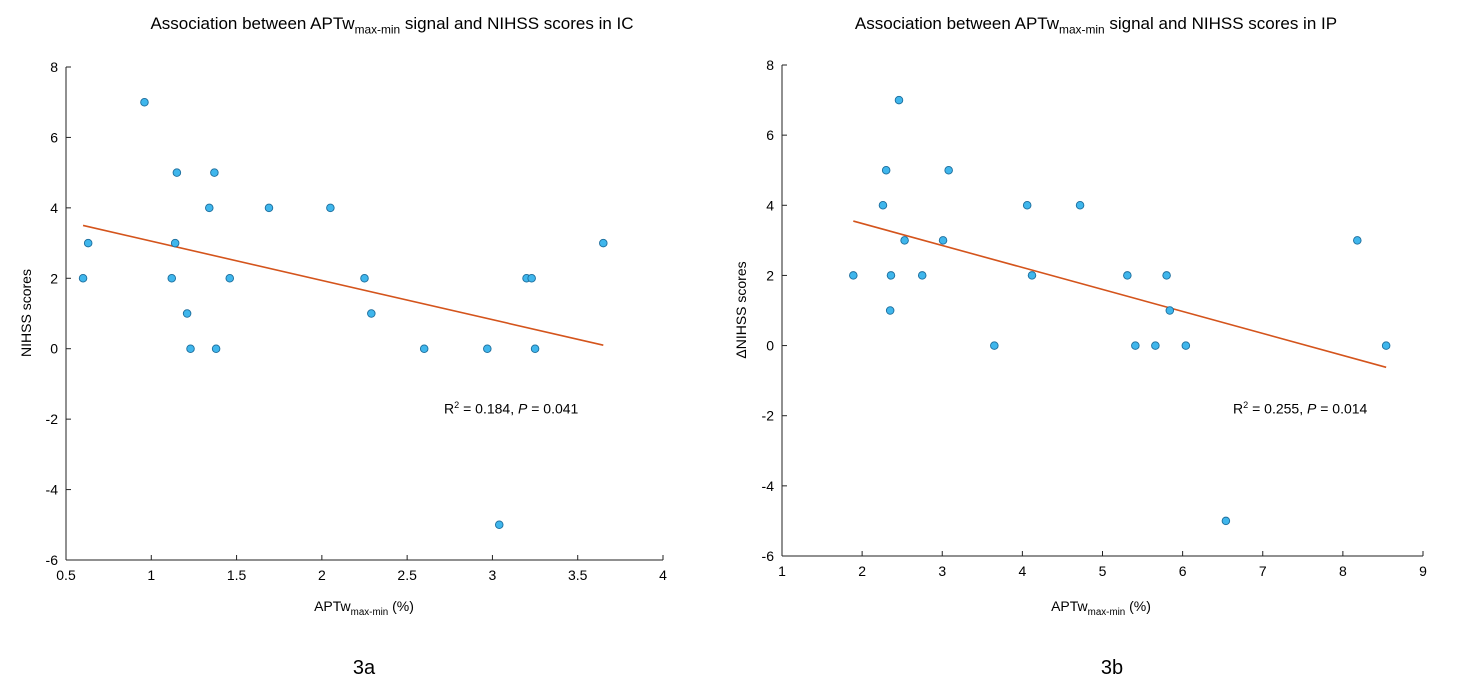  I want to click on caption-3a: 3a, so click(364, 668).